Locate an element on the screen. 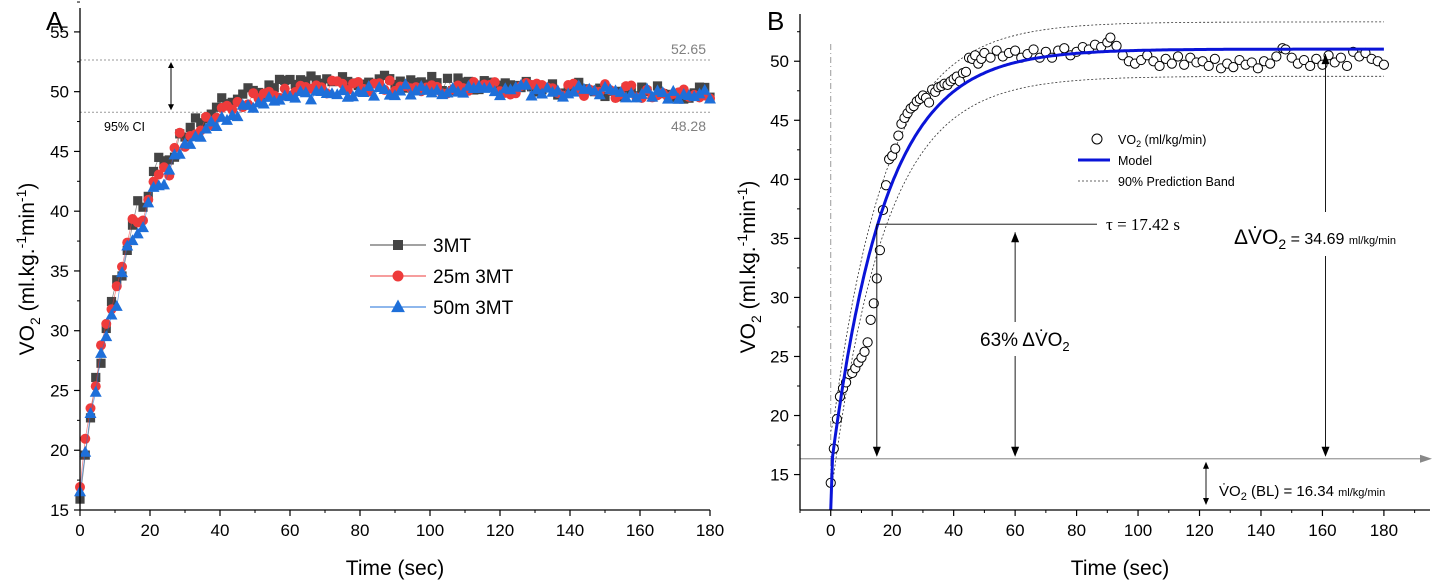 This screenshot has width=1437, height=584. delta-vo: V̇O is located at coordinates (1263, 237).